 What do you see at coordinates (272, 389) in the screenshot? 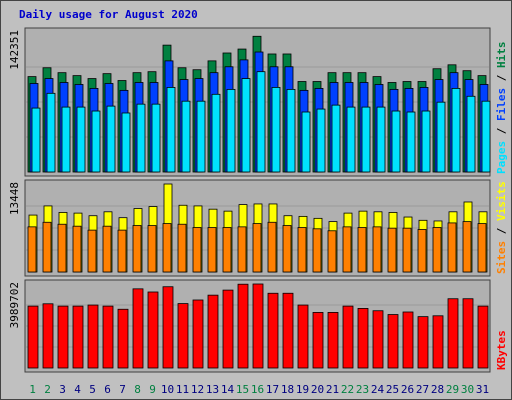
I see `x-tick-label: 17` at bounding box center [272, 389].